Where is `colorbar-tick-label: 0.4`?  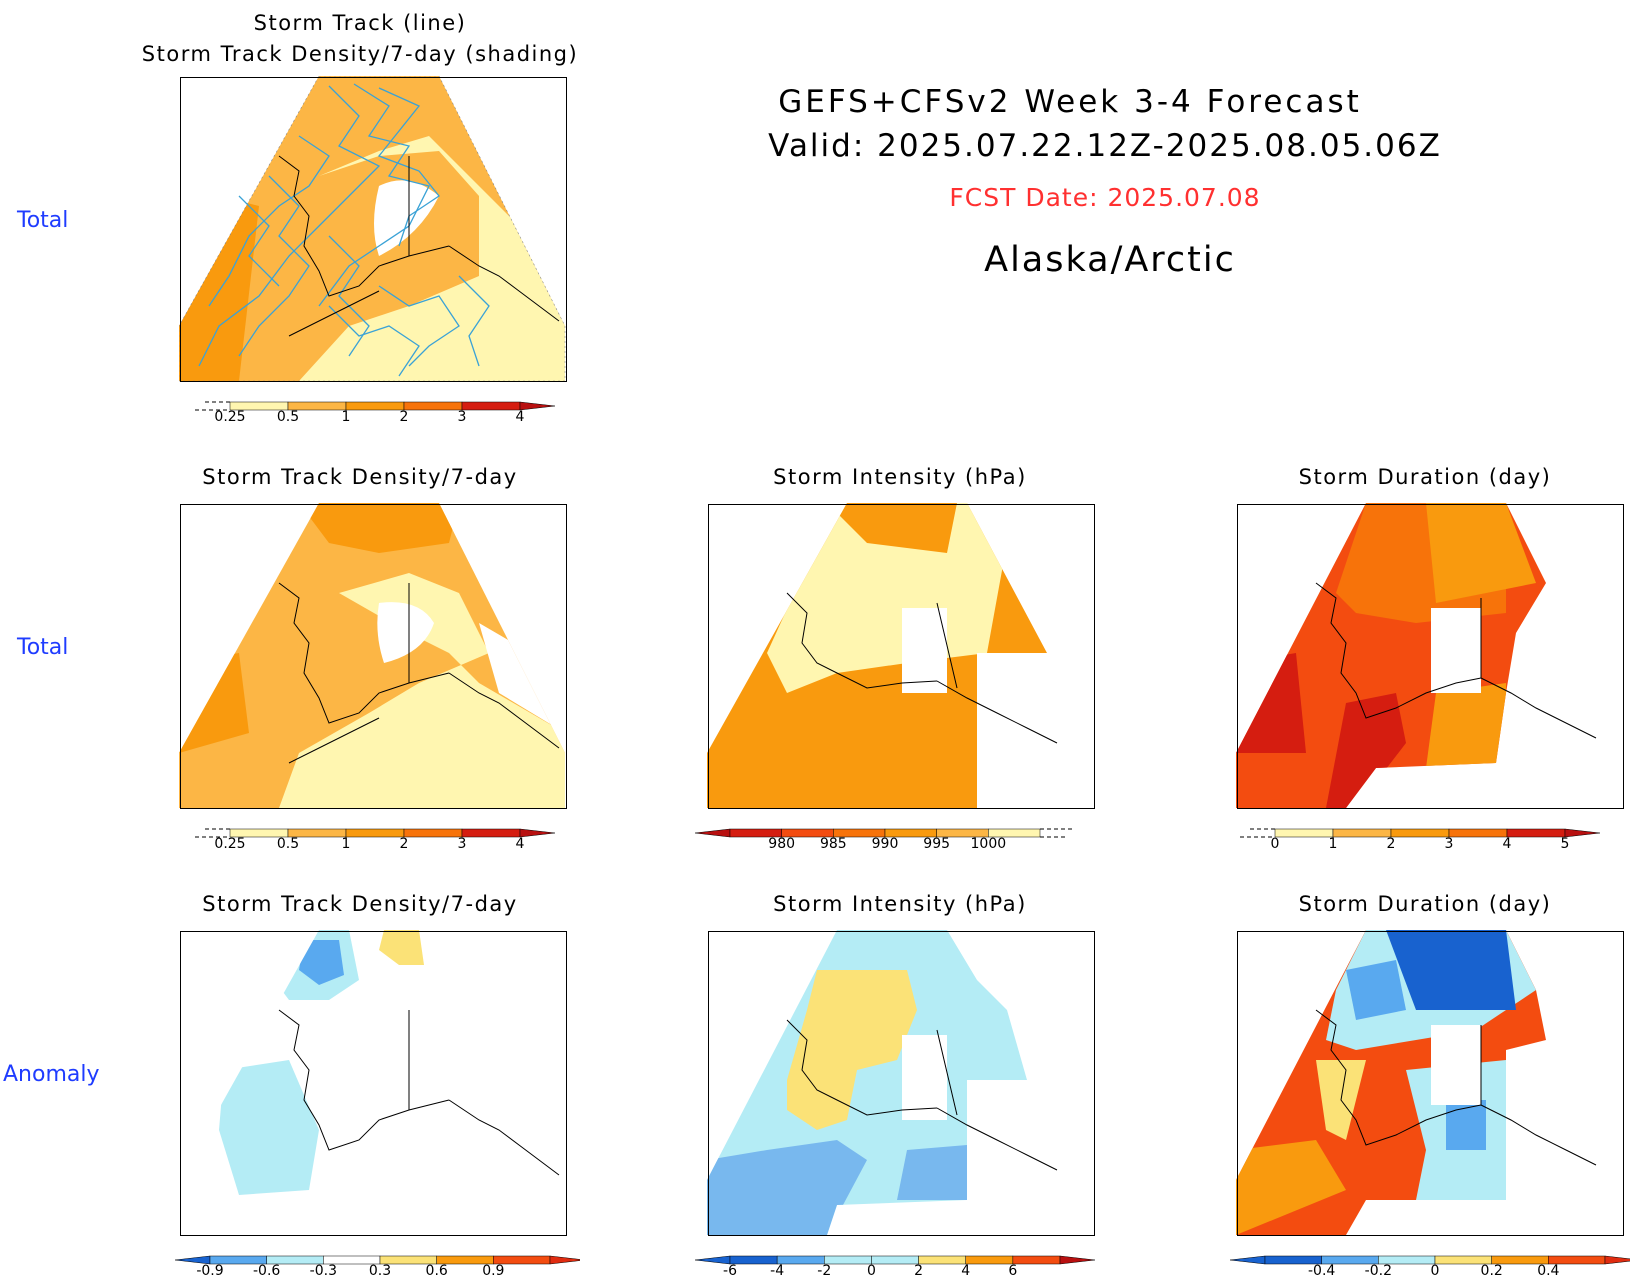
colorbar-tick-label: 0.4 is located at coordinates (1548, 1269).